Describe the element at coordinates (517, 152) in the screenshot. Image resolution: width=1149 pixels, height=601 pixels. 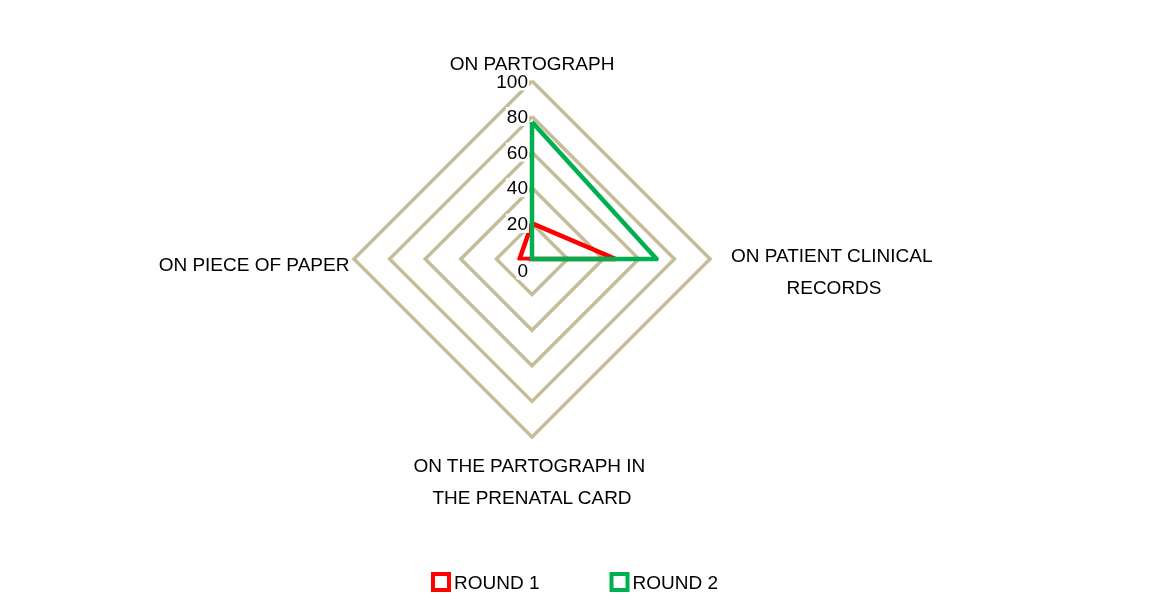
I see `y-tick-label: 60` at that location.